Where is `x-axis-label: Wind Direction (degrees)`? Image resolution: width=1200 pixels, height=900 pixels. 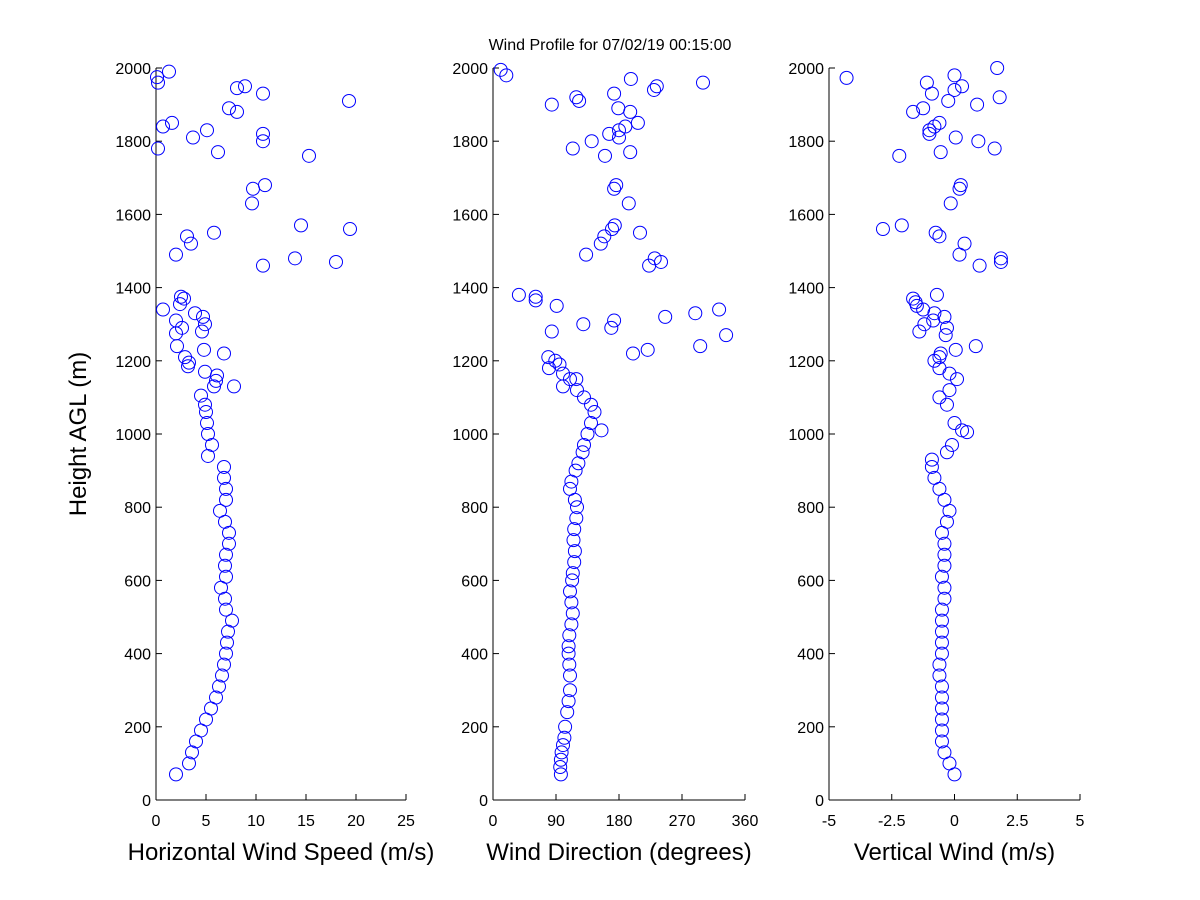 x-axis-label: Wind Direction (degrees) is located at coordinates (618, 852).